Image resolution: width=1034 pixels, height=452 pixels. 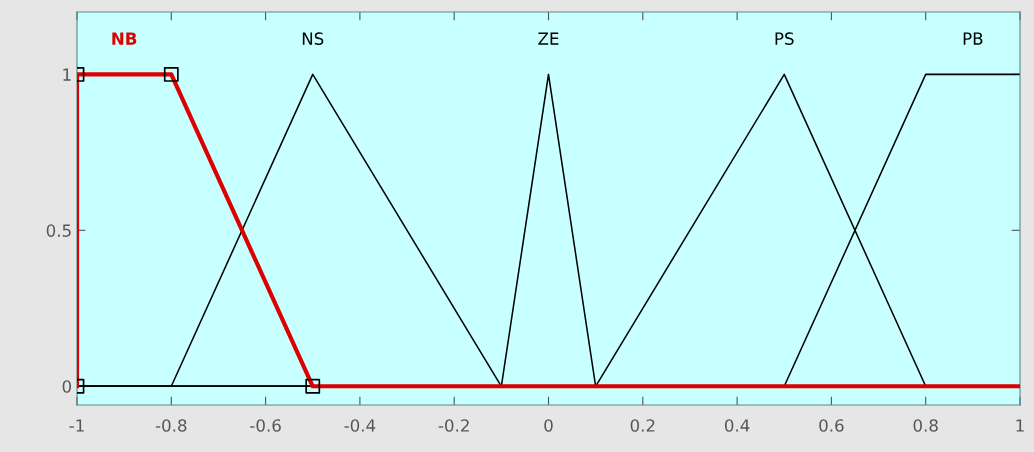 What do you see at coordinates (925, 425) in the screenshot?
I see `x-tick-label: 0.8` at bounding box center [925, 425].